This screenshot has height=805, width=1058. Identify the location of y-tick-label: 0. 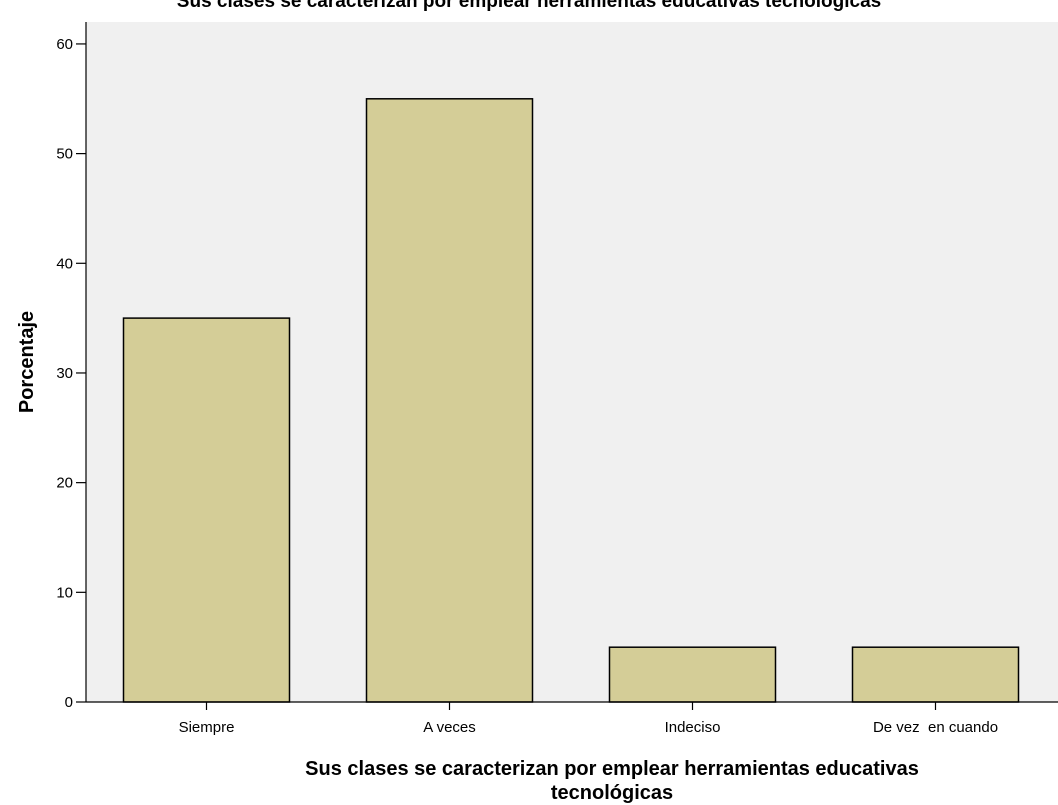
(69, 702).